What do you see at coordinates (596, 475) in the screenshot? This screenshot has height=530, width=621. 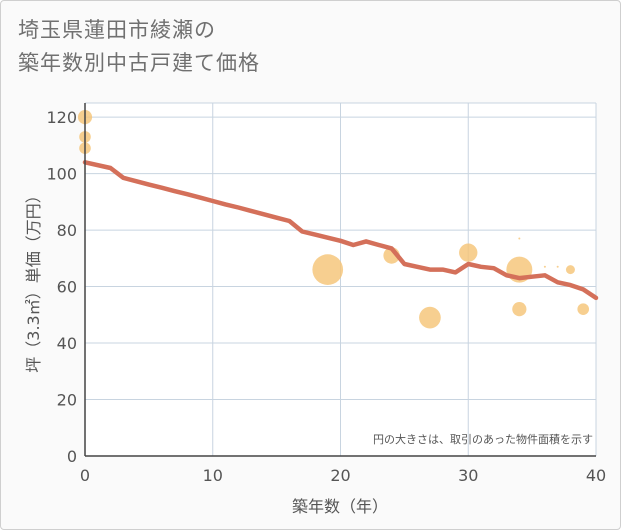 I see `x-tick-label-40: 40` at bounding box center [596, 475].